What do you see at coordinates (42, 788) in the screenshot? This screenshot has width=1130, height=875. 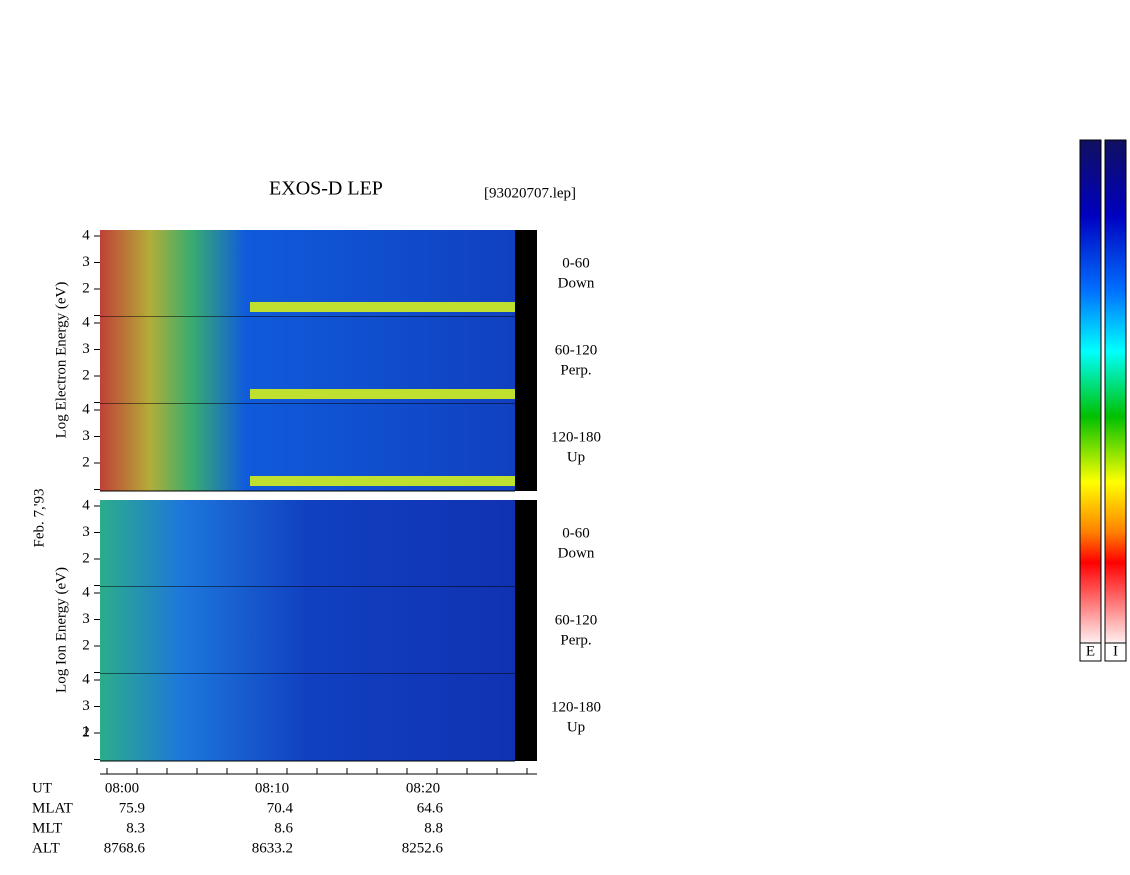 I see `ut-label: UT` at bounding box center [42, 788].